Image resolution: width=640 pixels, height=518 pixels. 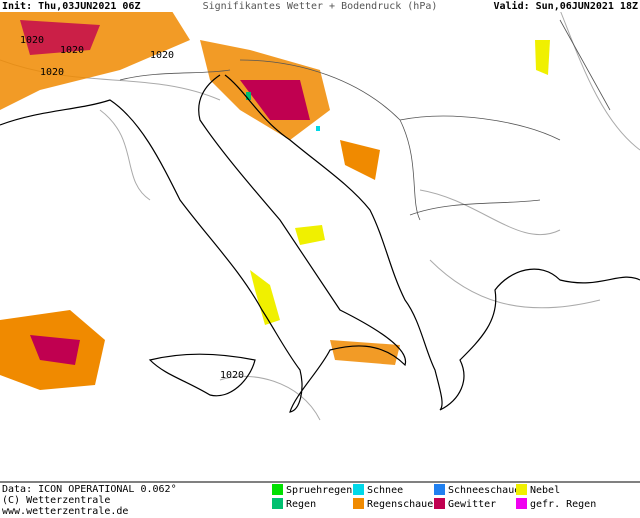 What do you see at coordinates (545, 490) in the screenshot?
I see `legend-label: Nebel` at bounding box center [545, 490].